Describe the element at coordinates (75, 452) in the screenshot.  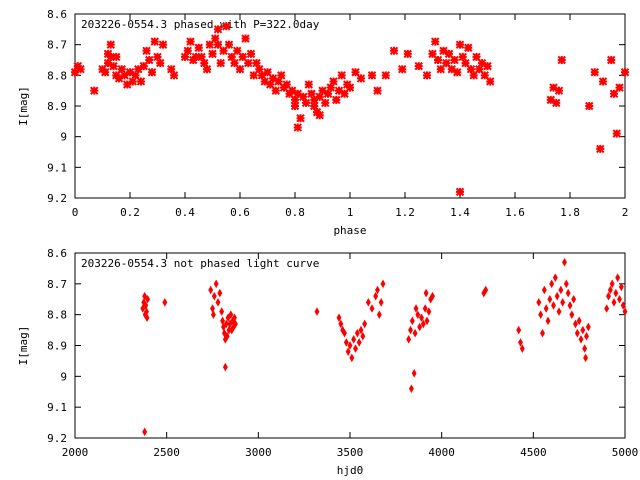
I see `x-tick-label: 2000` at that location.